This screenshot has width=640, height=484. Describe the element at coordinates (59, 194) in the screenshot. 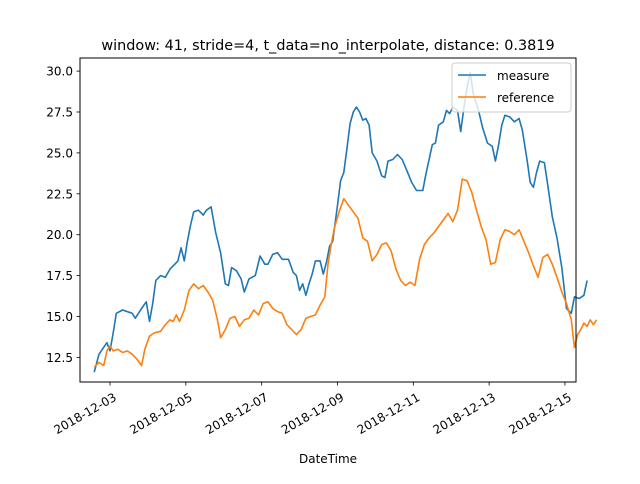

I see `y-tick-label: 22.5` at that location.